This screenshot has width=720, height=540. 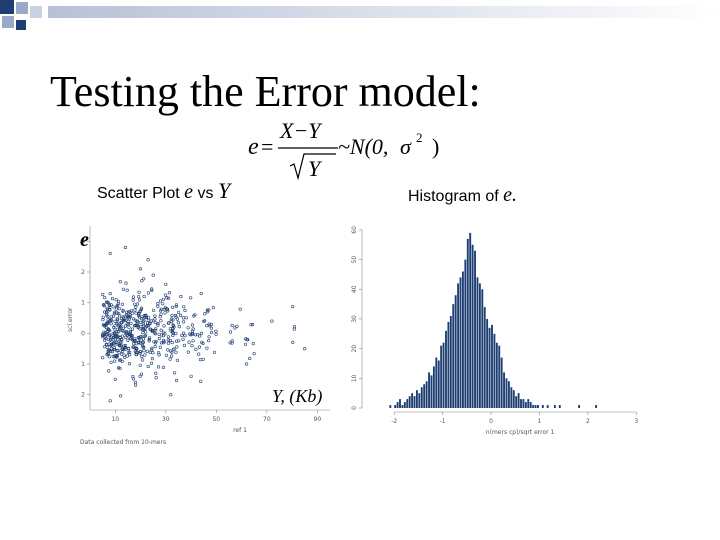 I want to click on histogram-x-tick-label: 1, so click(x=540, y=421).